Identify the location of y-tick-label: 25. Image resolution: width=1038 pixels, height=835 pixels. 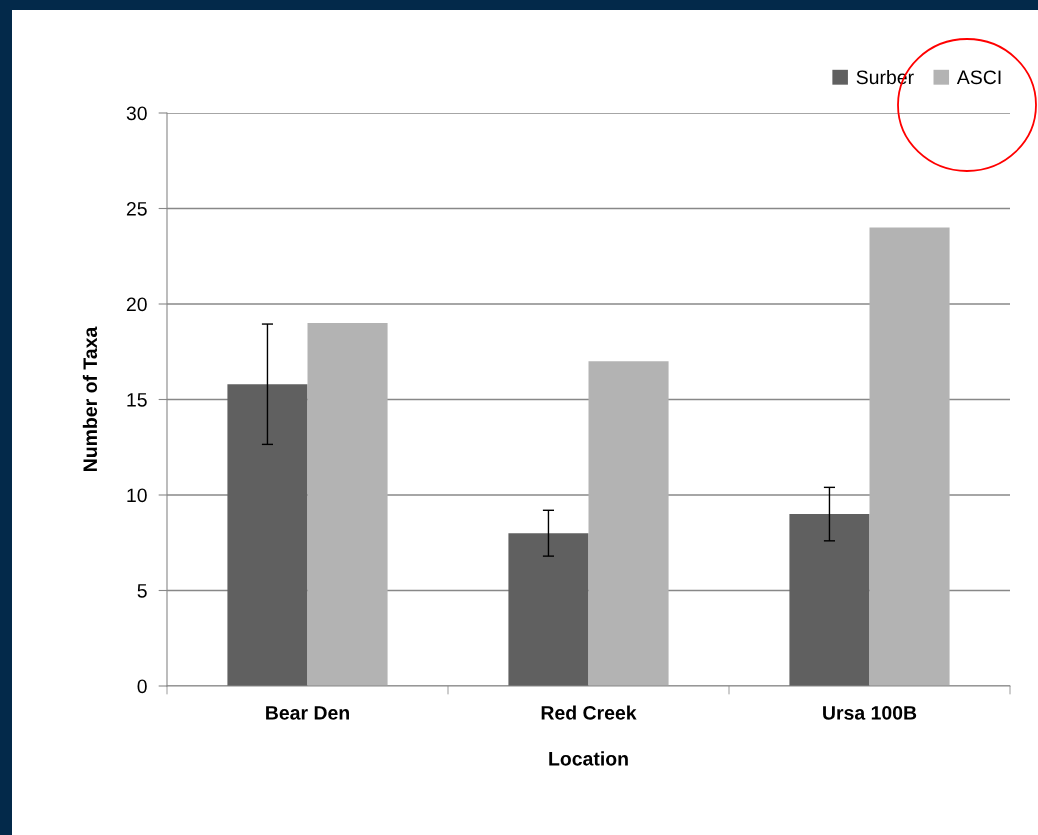
(136, 208).